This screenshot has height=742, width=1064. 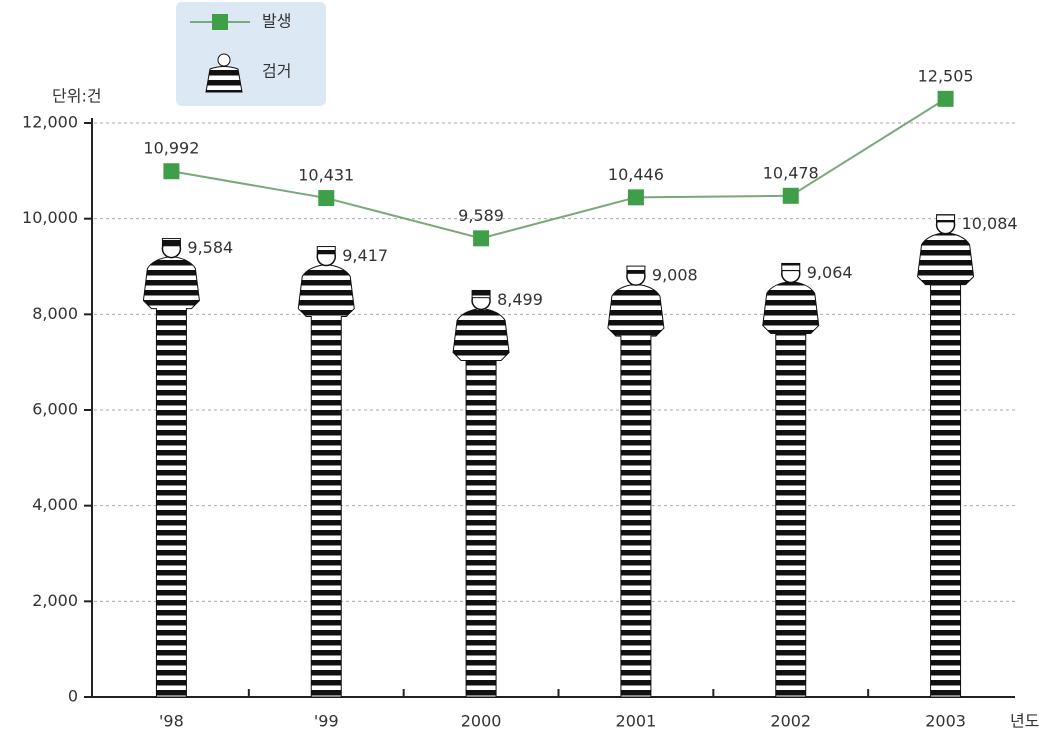 What do you see at coordinates (520, 299) in the screenshot?
I see `data-label: 8,499` at bounding box center [520, 299].